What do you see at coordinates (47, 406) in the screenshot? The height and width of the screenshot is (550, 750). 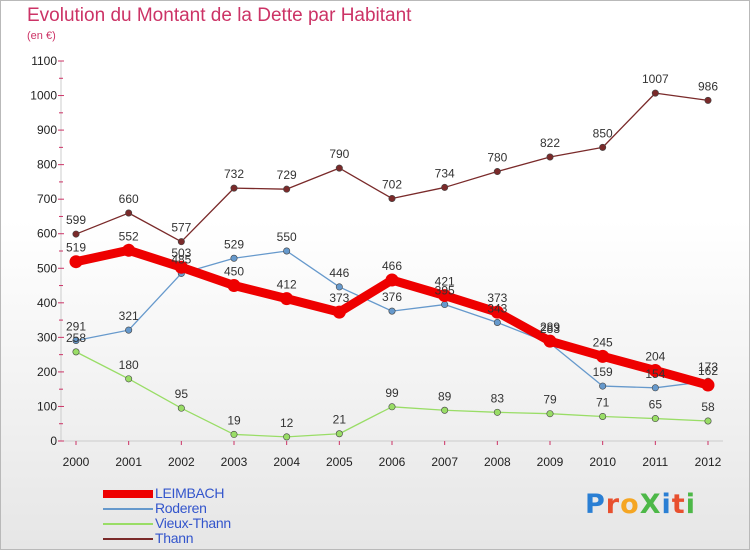 I see `y-tick-label: 100` at bounding box center [47, 406].